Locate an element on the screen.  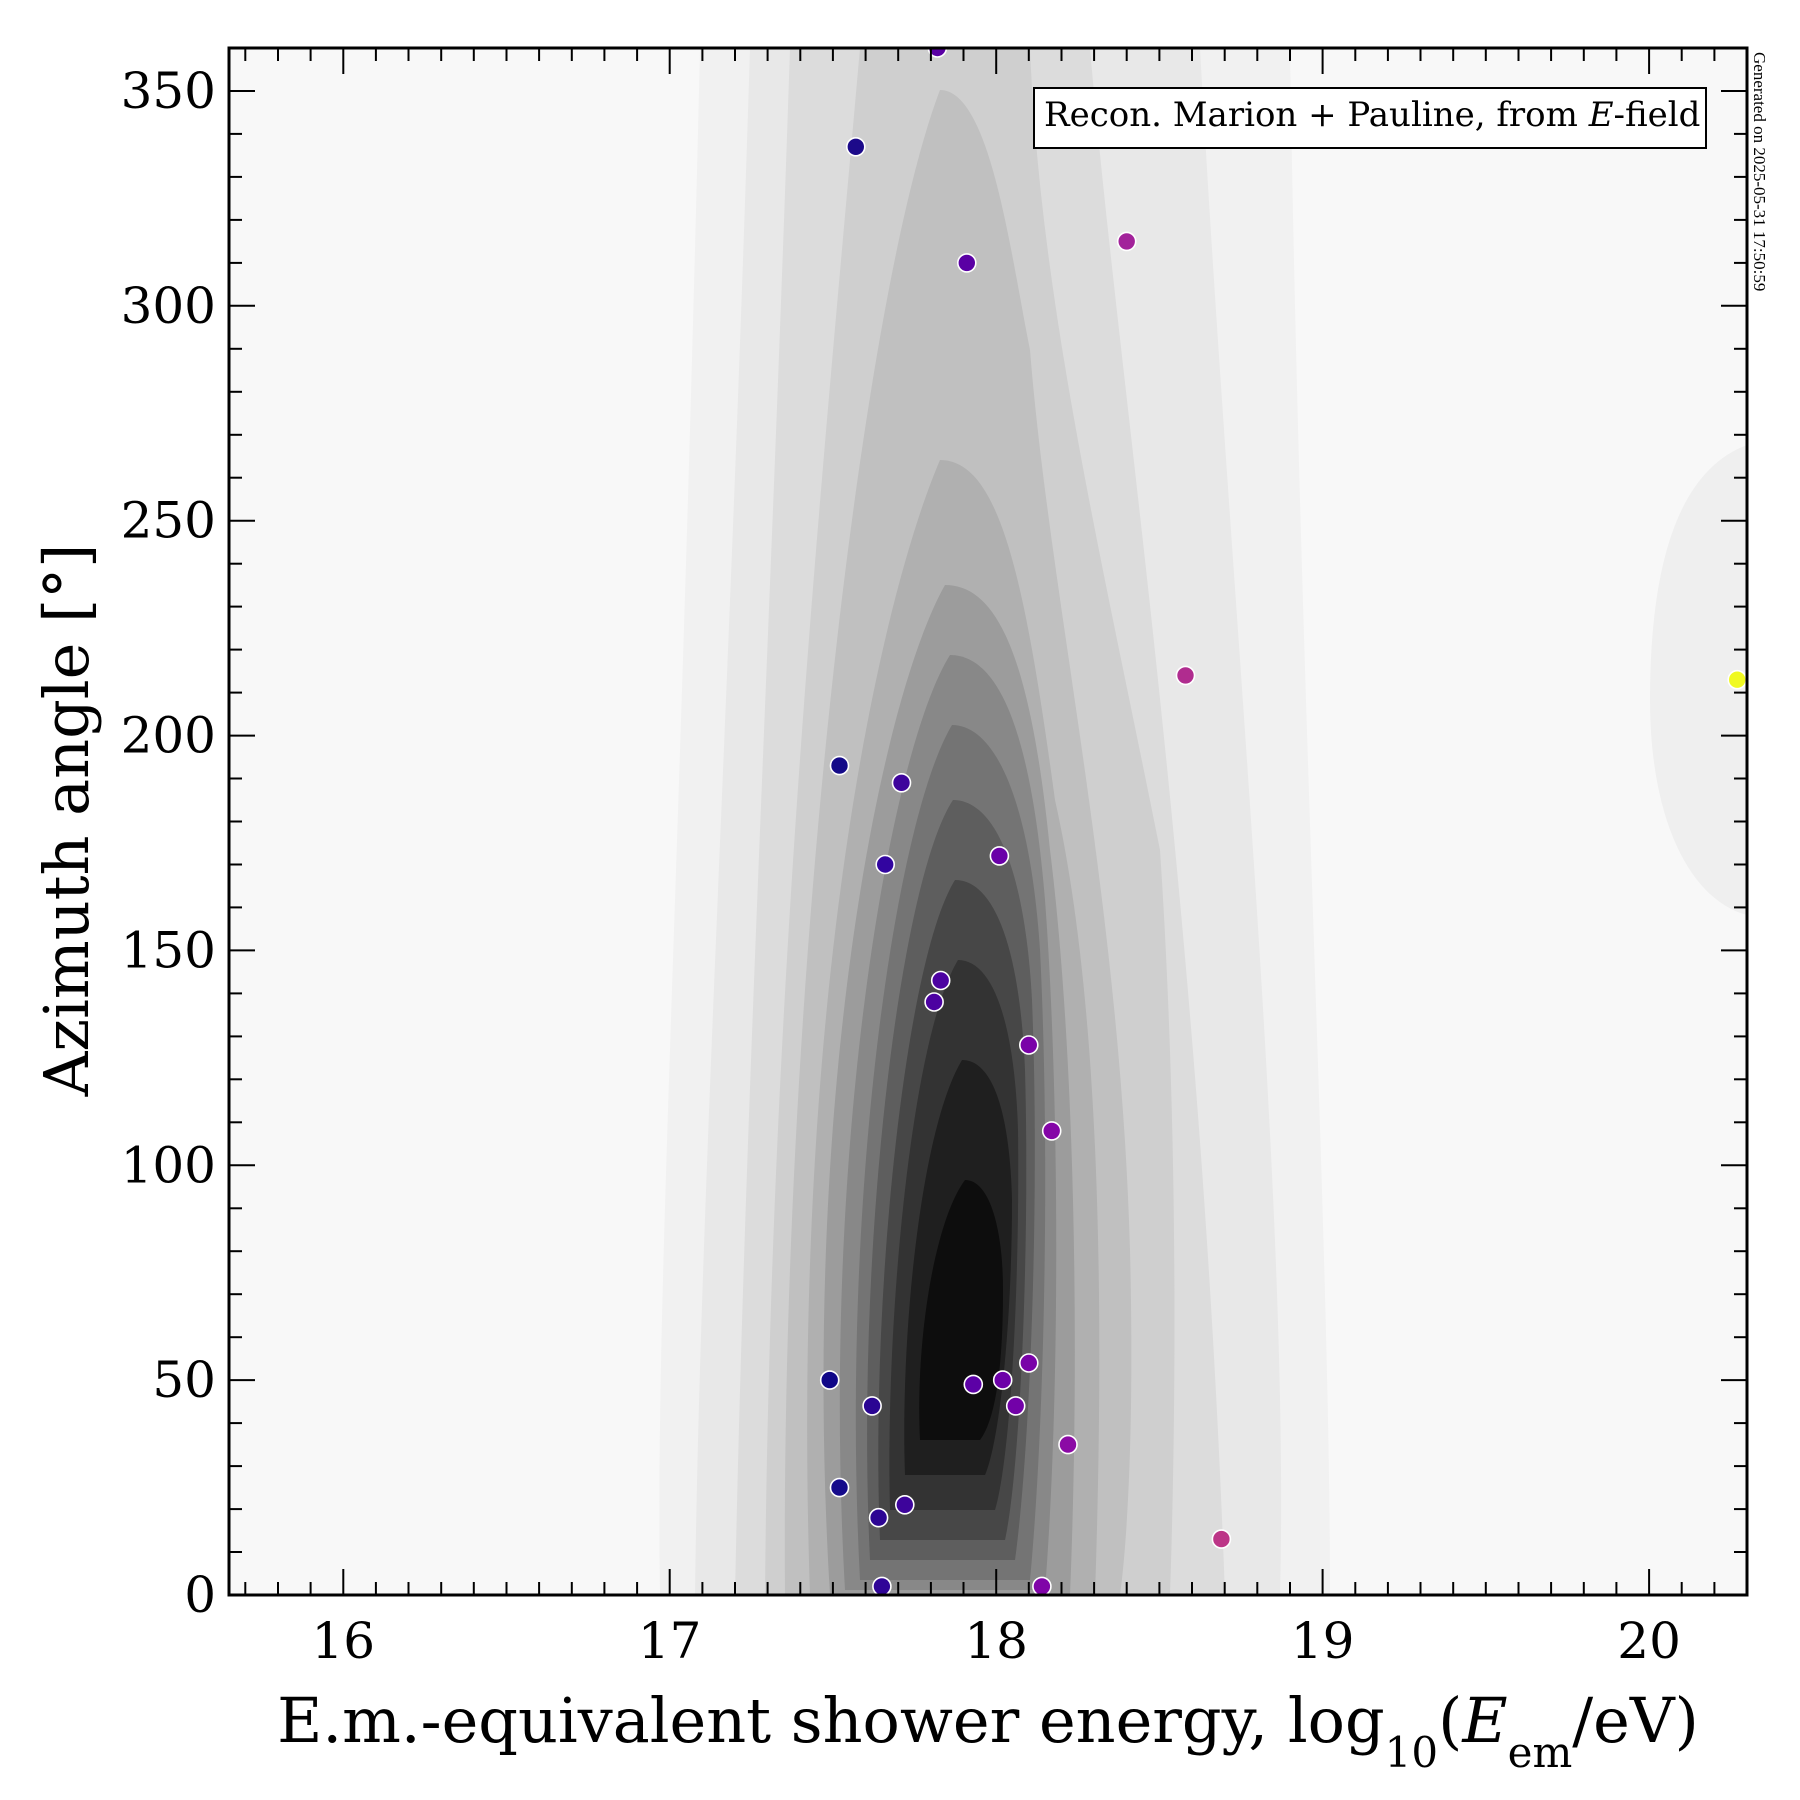
x-axis-label-close: /eV) is located at coordinates (1635, 1720).